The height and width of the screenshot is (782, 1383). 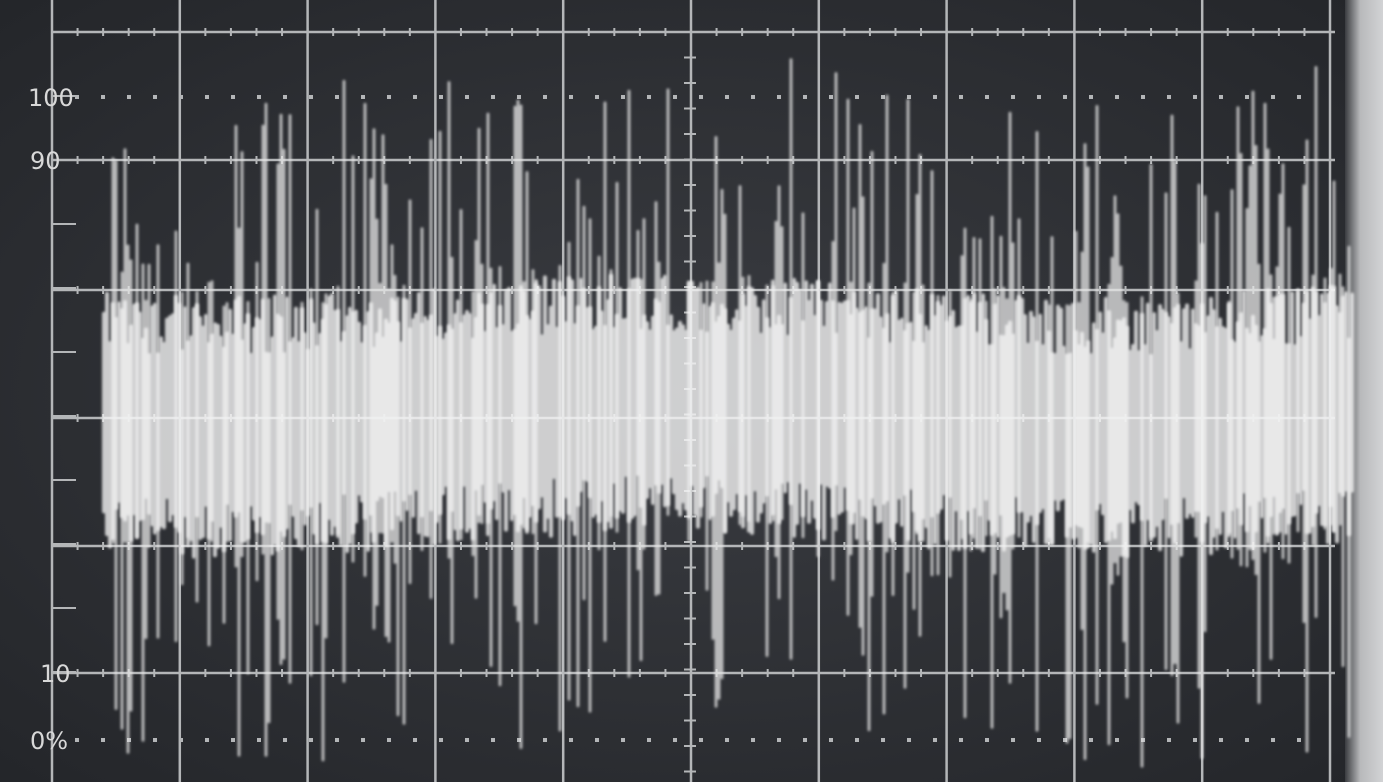 I want to click on scale-label: 10, so click(x=55, y=674).